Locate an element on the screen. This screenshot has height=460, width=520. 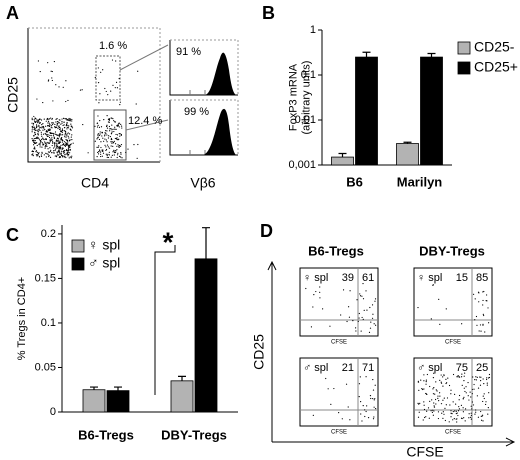
dots is located at coordinates (85, 109).